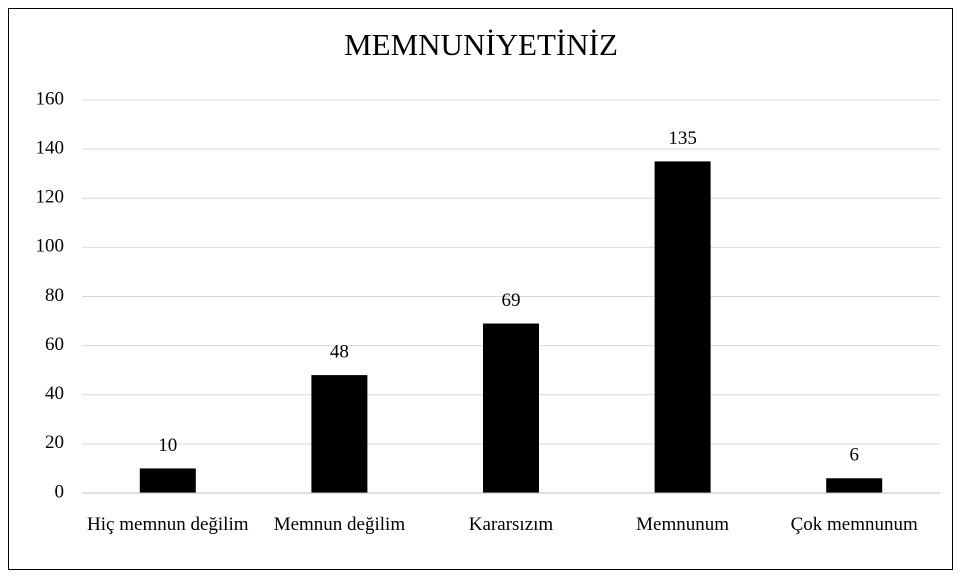 The width and height of the screenshot is (961, 578). What do you see at coordinates (682, 138) in the screenshot?
I see `data-label: 135` at bounding box center [682, 138].